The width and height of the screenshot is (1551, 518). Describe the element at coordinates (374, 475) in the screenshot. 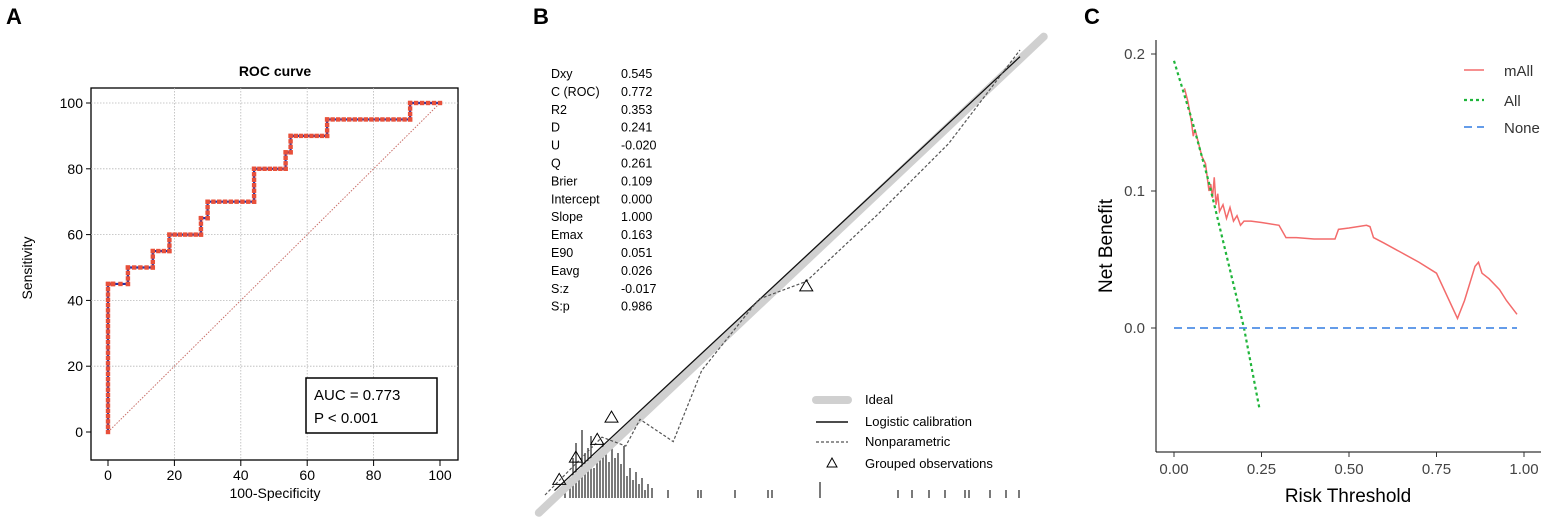

I see `x-tick-label: 80` at that location.